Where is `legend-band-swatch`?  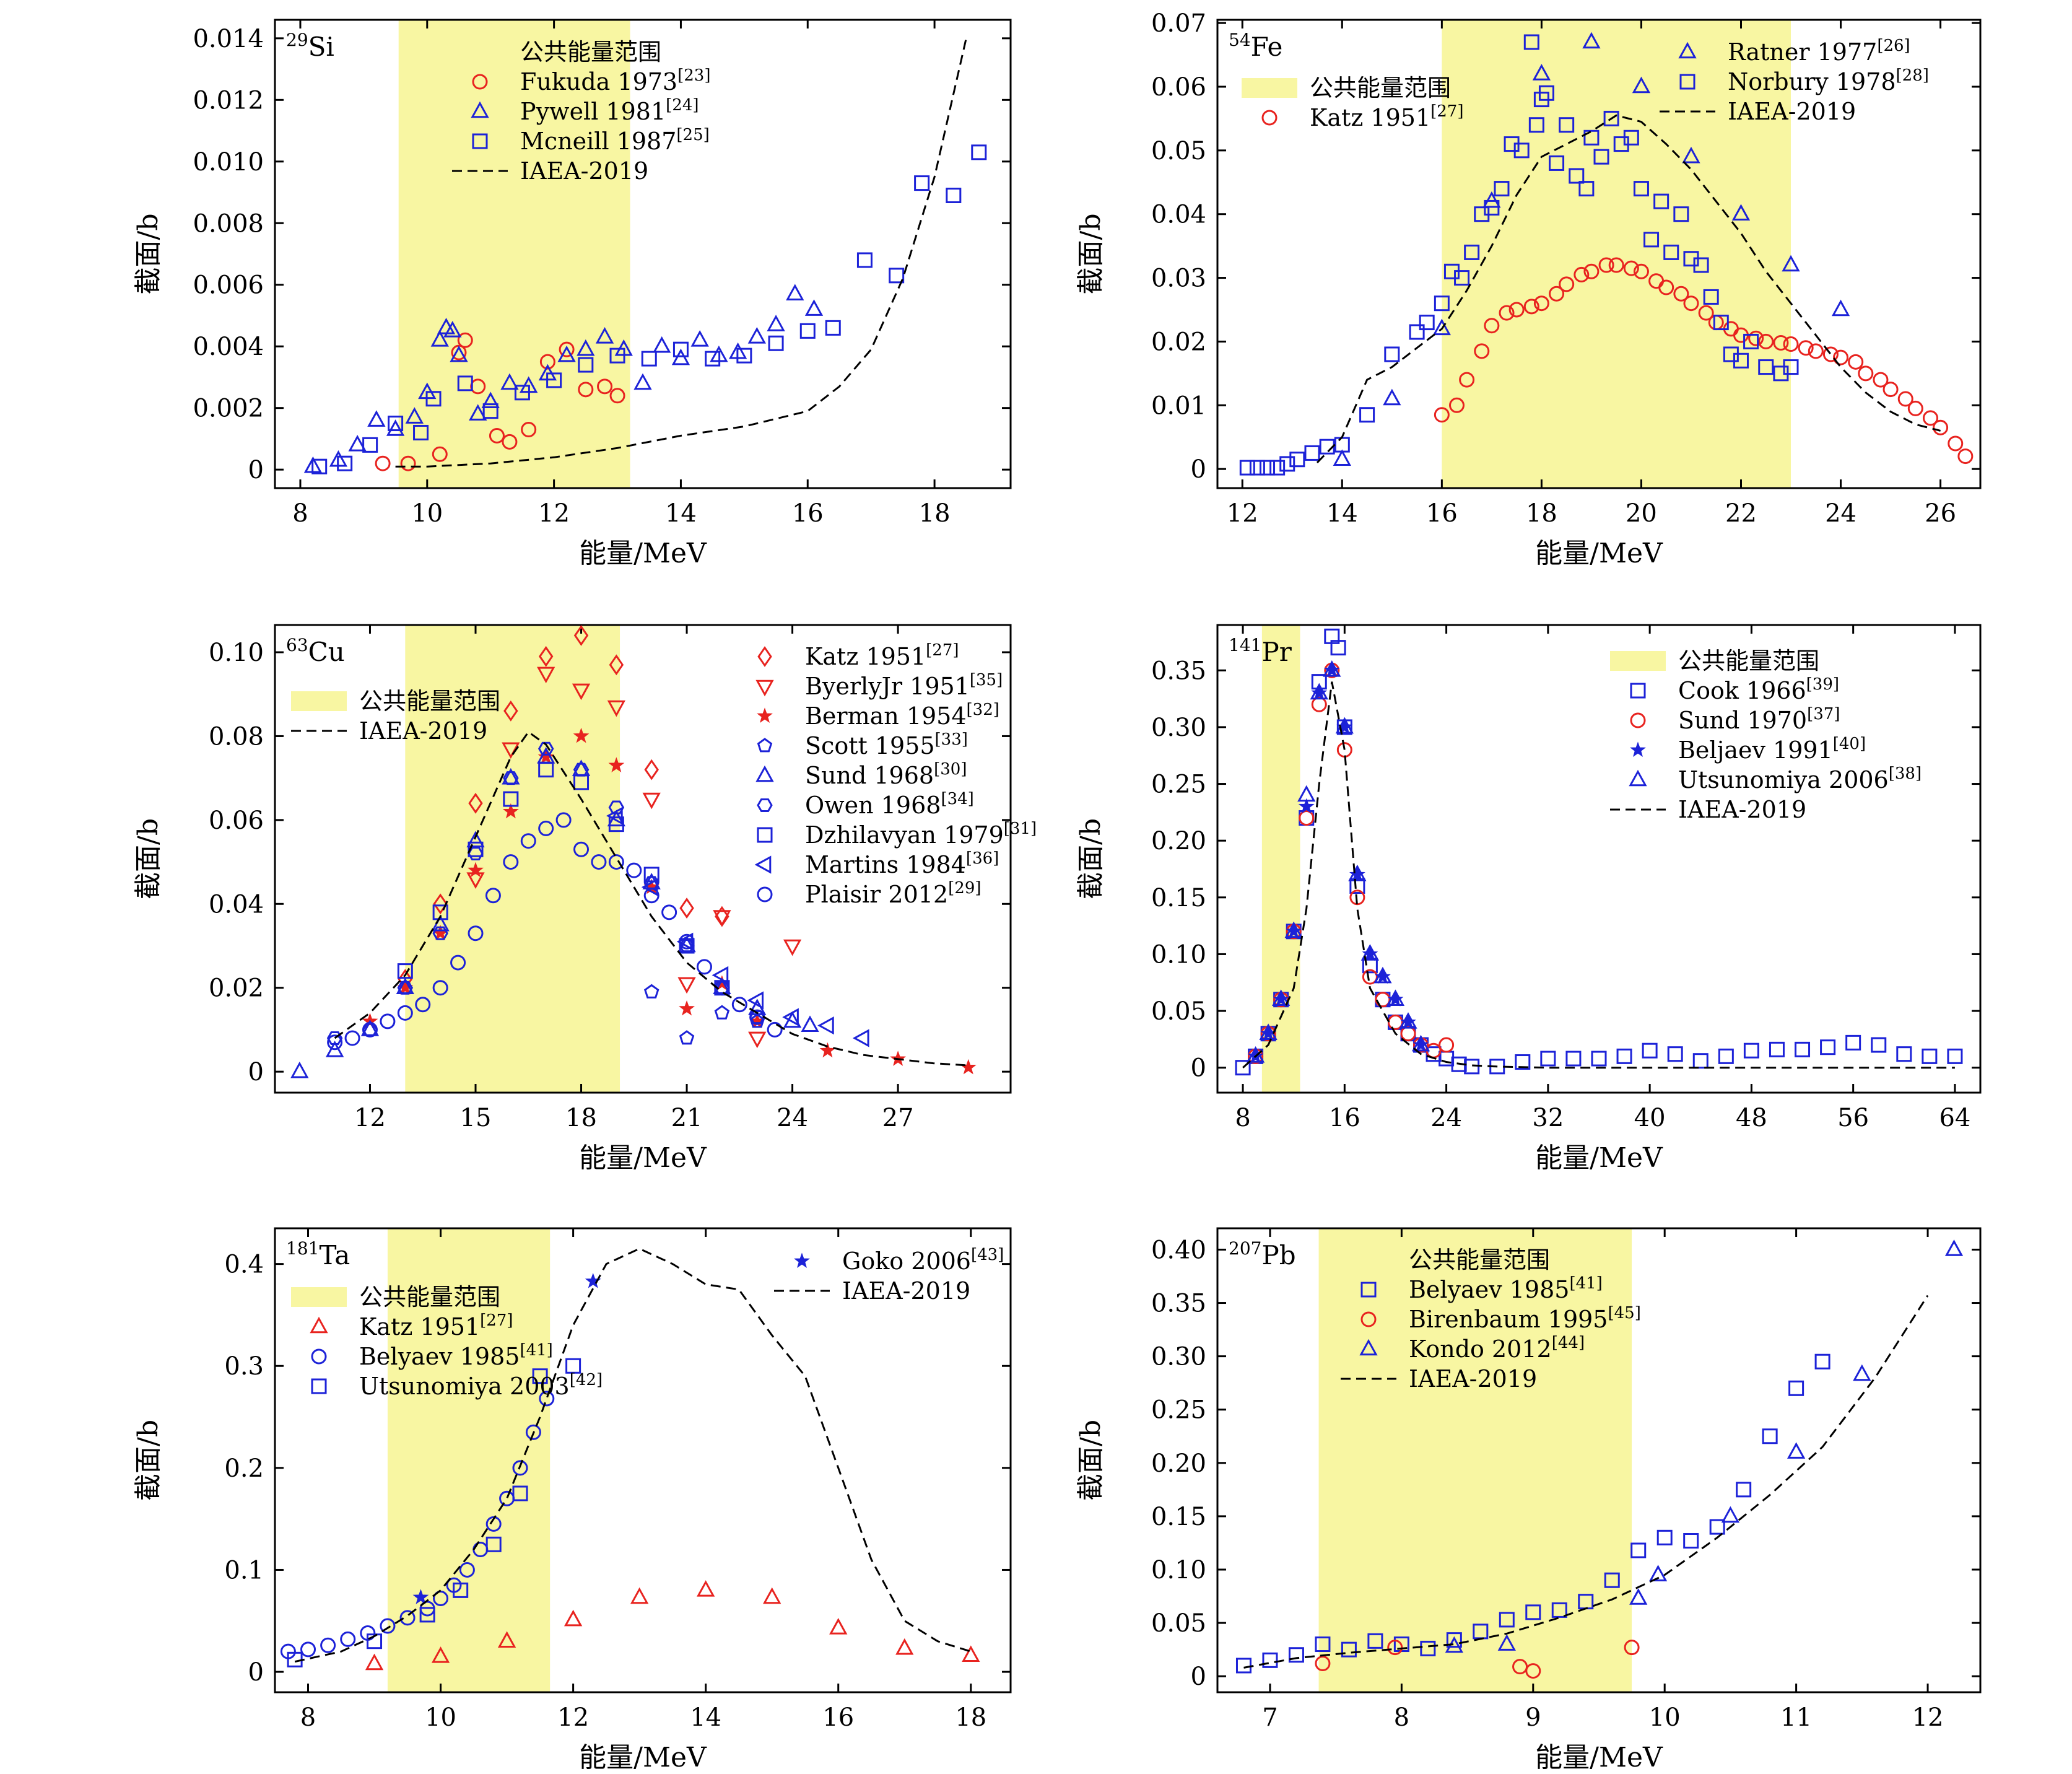
legend-band-swatch is located at coordinates (1269, 88).